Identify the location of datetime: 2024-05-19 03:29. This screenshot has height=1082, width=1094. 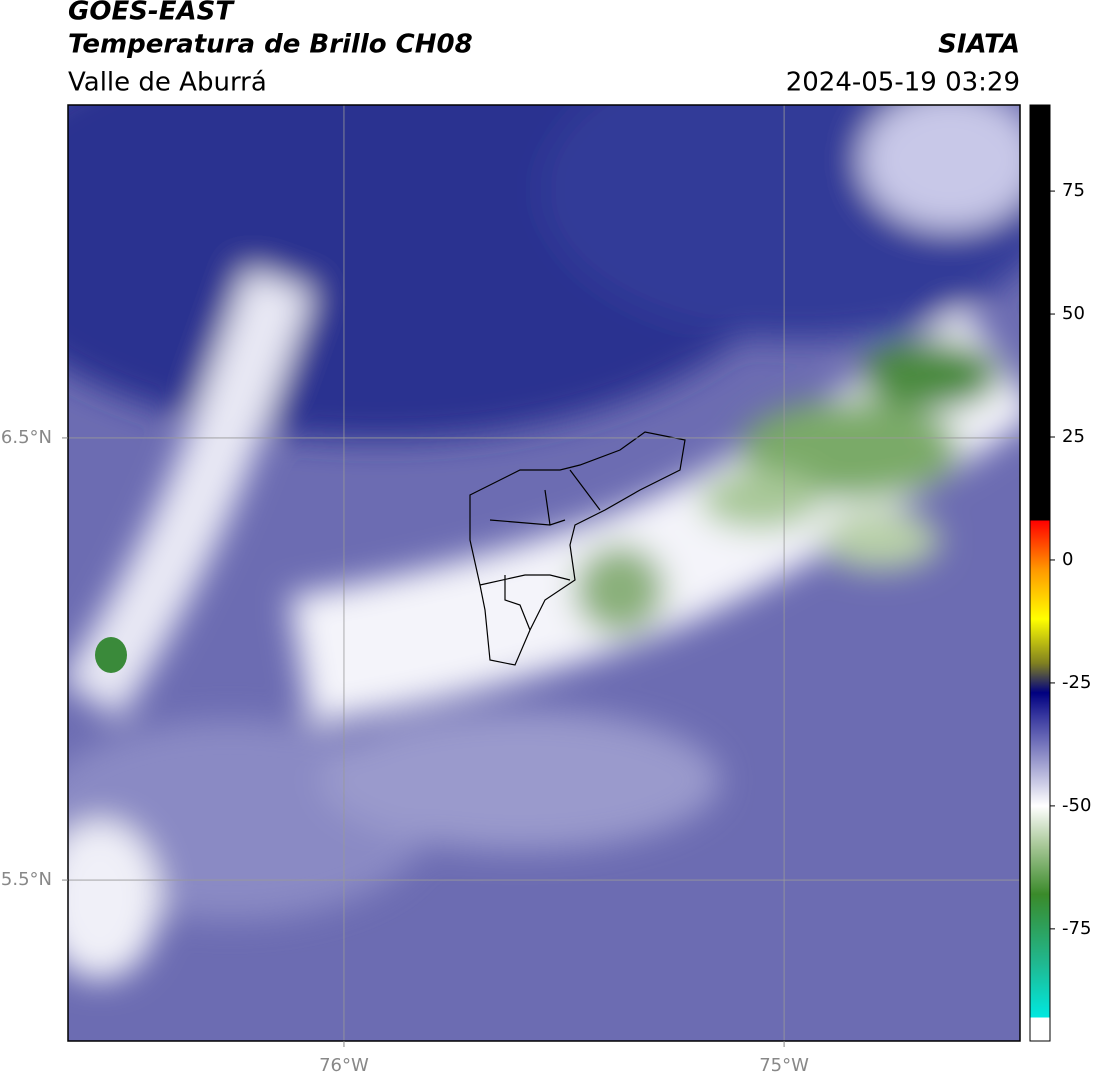
(903, 83).